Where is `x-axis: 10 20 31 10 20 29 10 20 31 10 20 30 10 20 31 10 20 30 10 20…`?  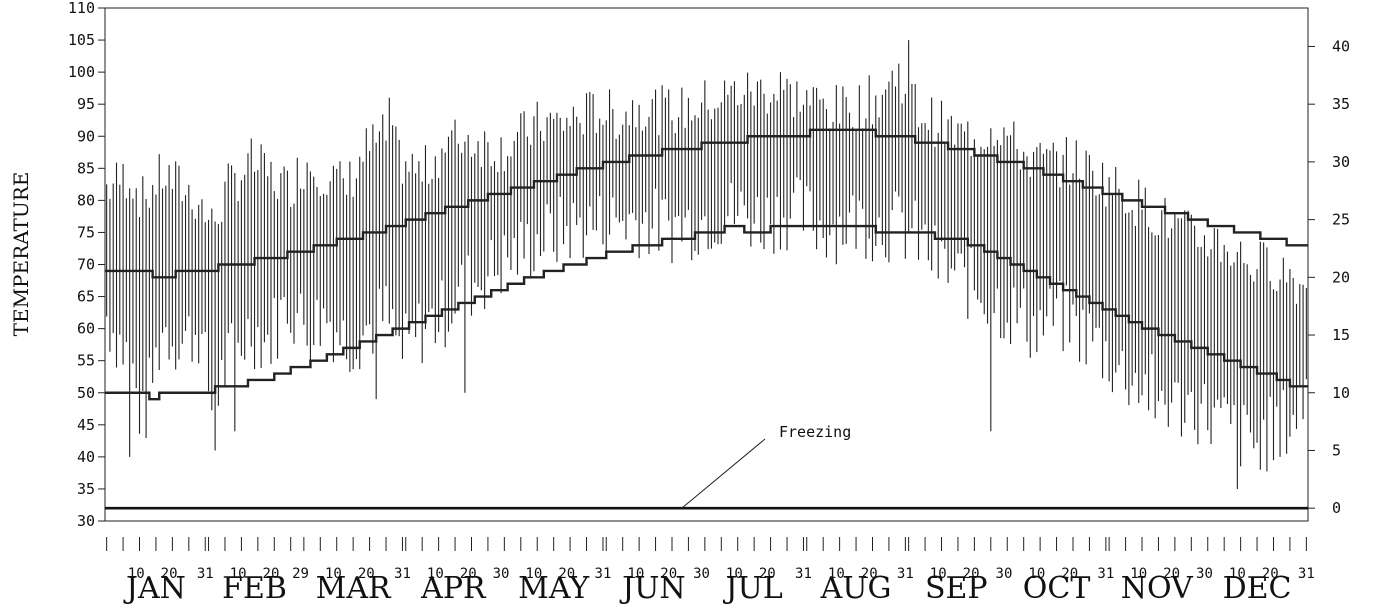
x-axis: 10 20 31 10 20 29 10 20 31 10 20 30 10 20 31 10 20 30 10 20… is located at coordinates (710, 571).